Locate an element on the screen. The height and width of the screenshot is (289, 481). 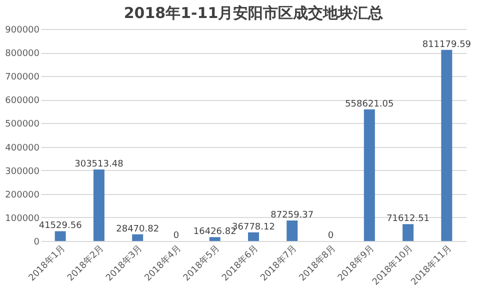
data-label: 28470.82 is located at coordinates (138, 229).